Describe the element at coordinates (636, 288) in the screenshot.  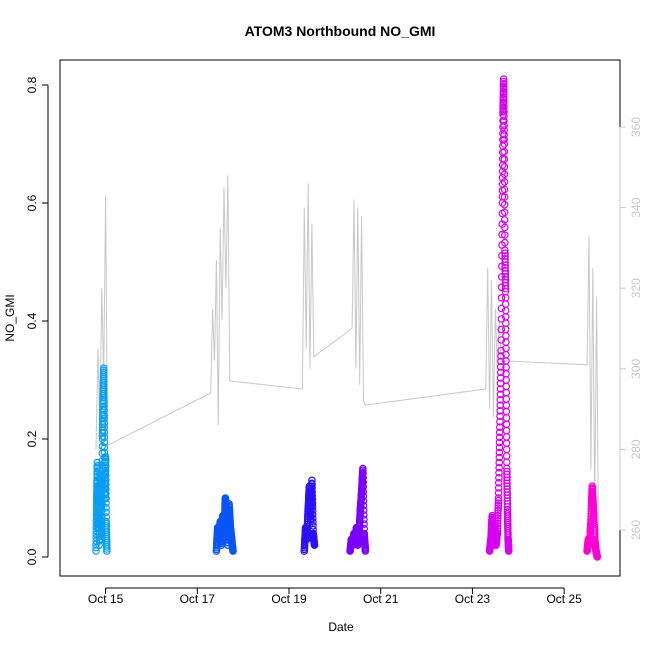
I see `secondary-y-tick-label: 320` at that location.